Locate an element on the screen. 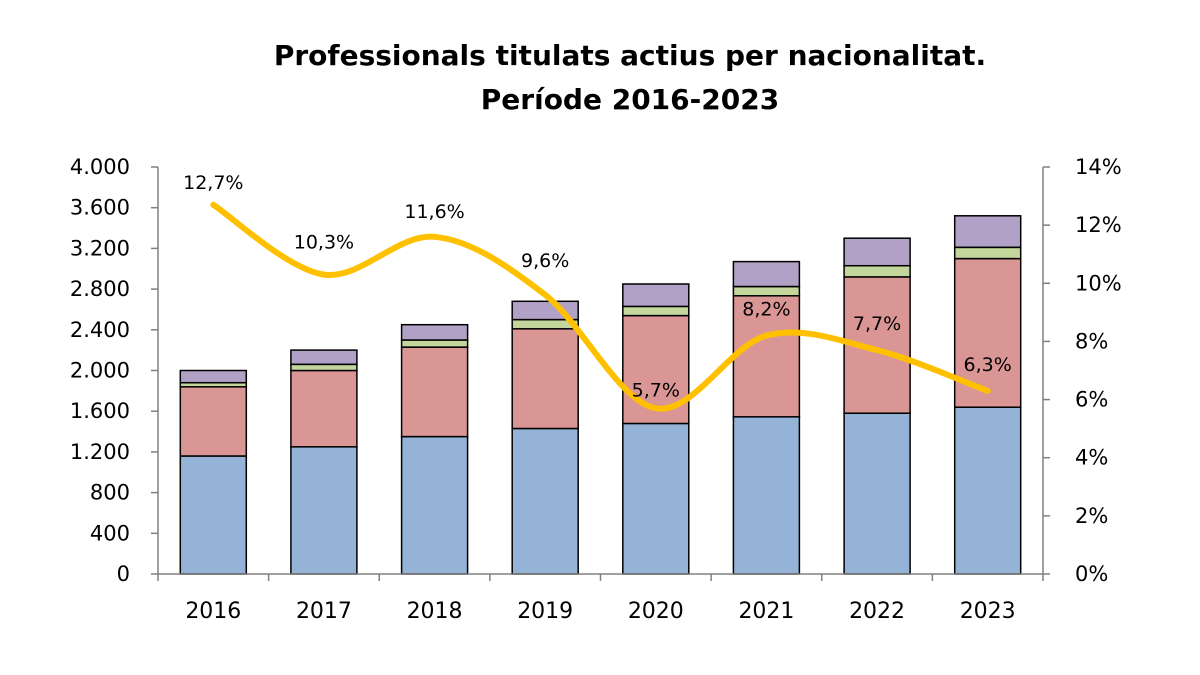 The height and width of the screenshot is (675, 1200). y2-tick-label: 12% is located at coordinates (1098, 225).